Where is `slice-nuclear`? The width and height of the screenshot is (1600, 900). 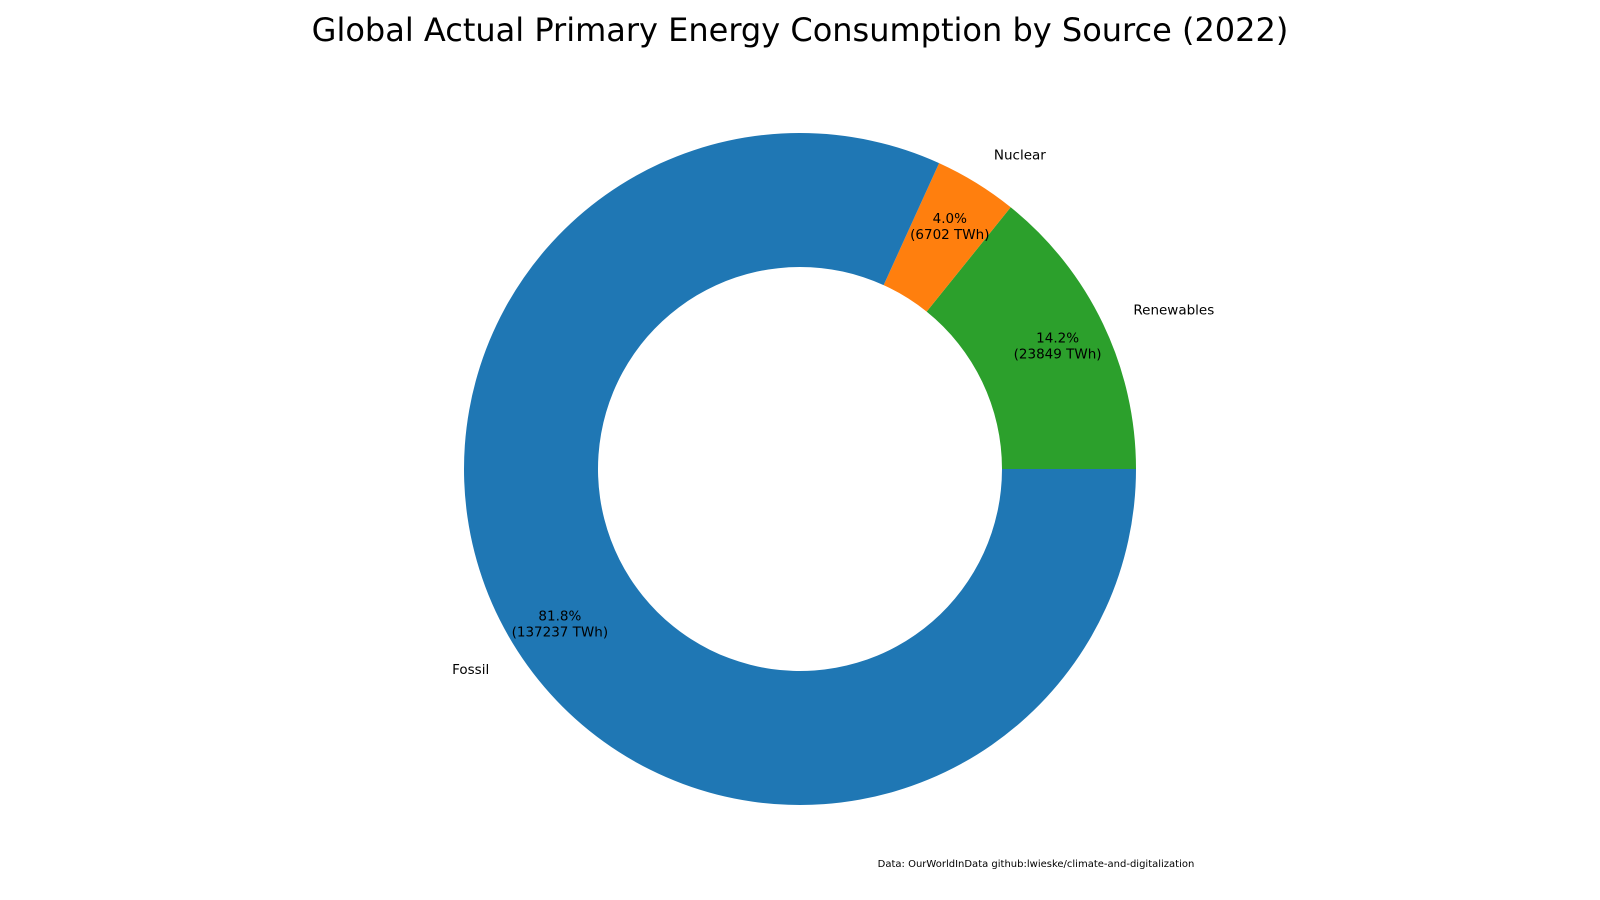
slice-nuclear is located at coordinates (947, 237).